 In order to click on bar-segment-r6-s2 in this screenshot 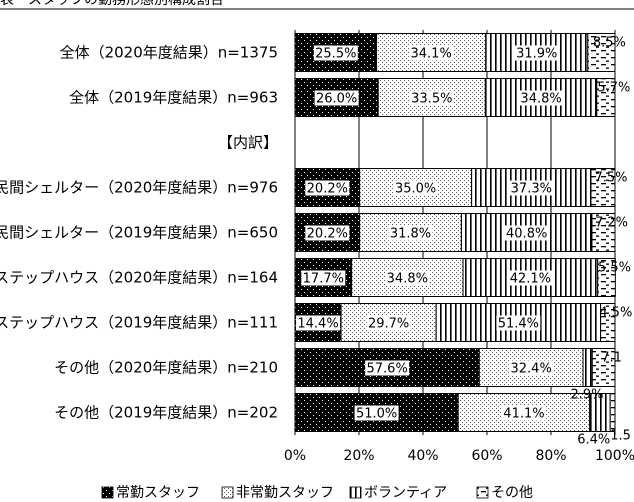, I will do `click(518, 322)`.